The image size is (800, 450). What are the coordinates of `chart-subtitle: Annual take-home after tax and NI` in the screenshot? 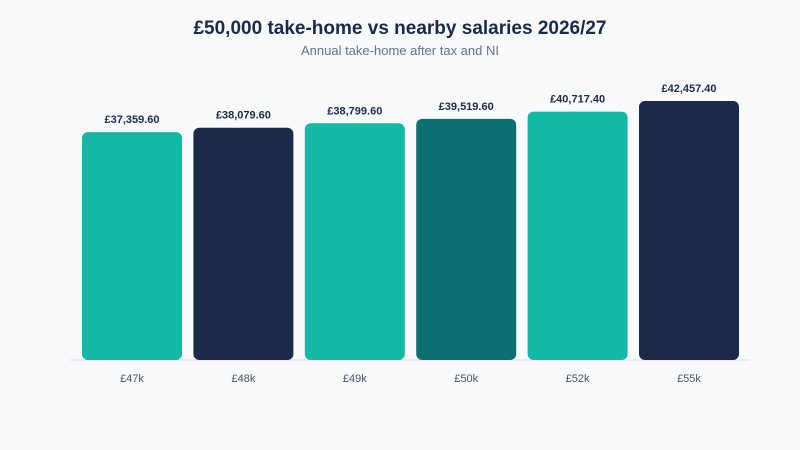 It's located at (399, 50).